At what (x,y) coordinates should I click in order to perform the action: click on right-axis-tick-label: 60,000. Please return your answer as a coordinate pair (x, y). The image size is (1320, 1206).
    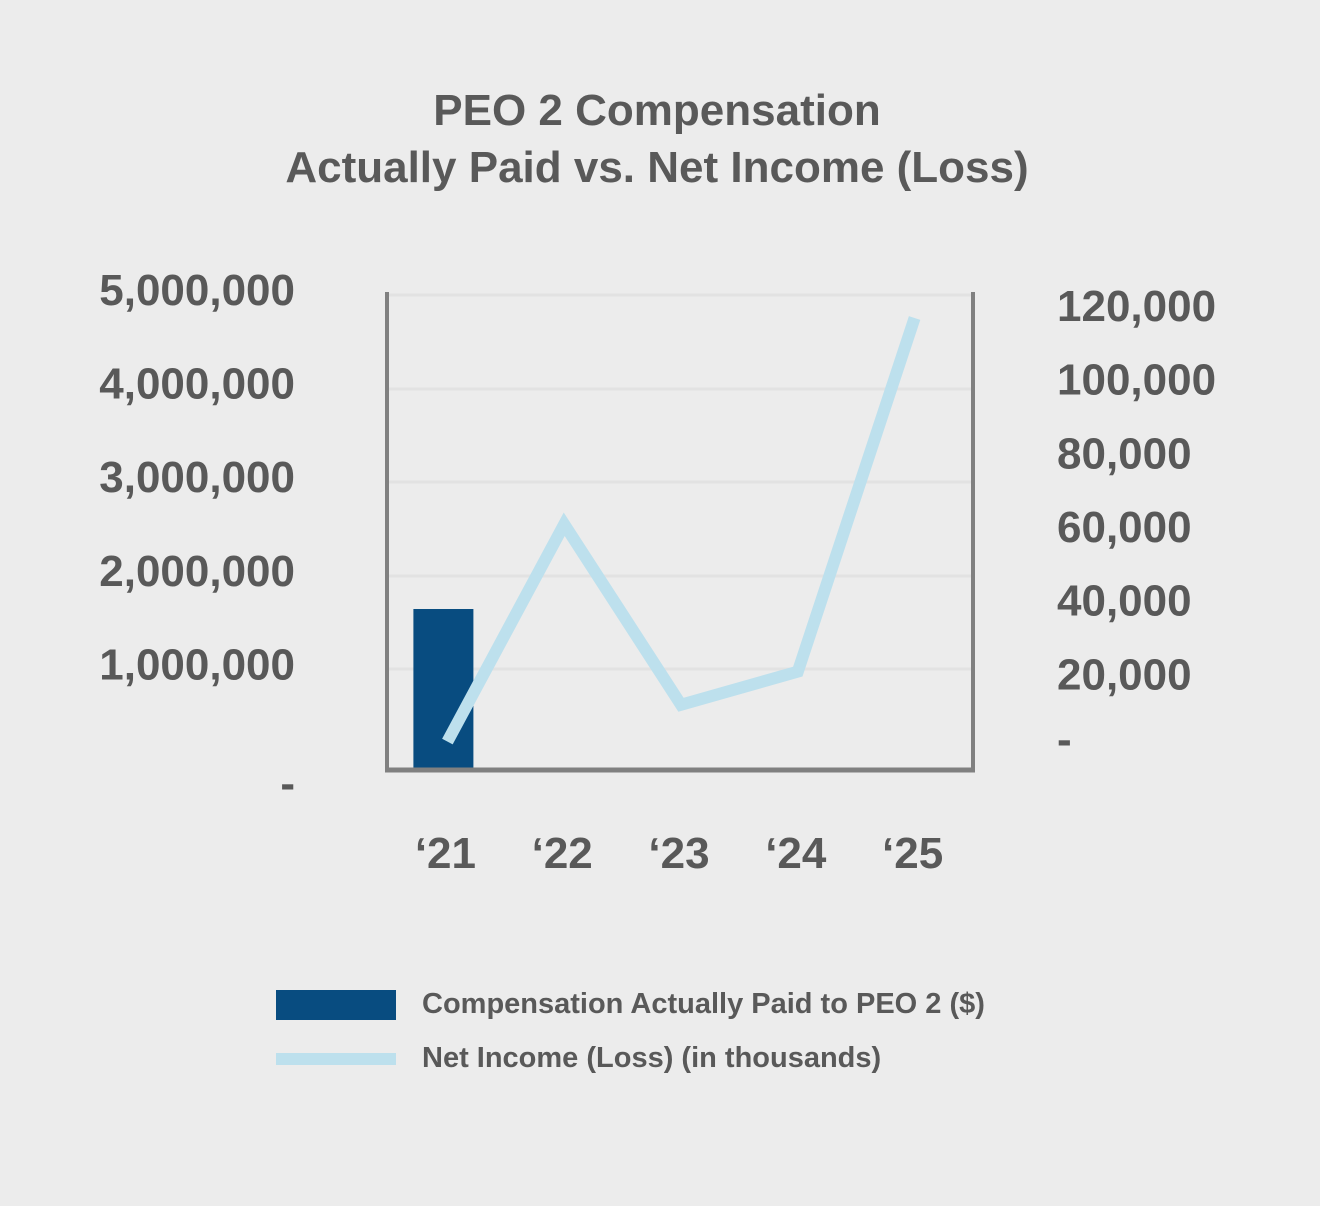
    Looking at the image, I should click on (1124, 527).